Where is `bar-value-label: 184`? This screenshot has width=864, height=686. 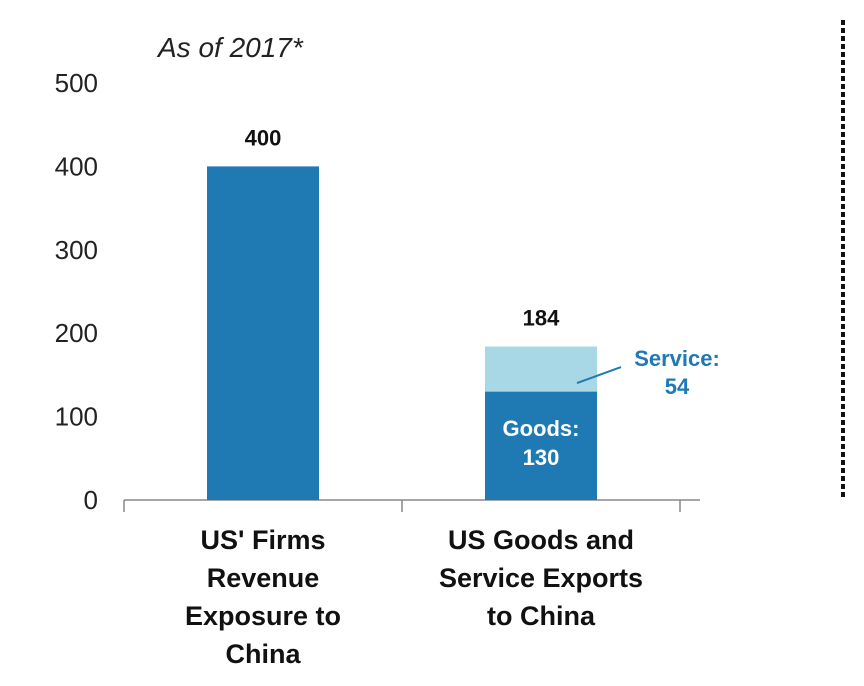
bar-value-label: 184 is located at coordinates (541, 318).